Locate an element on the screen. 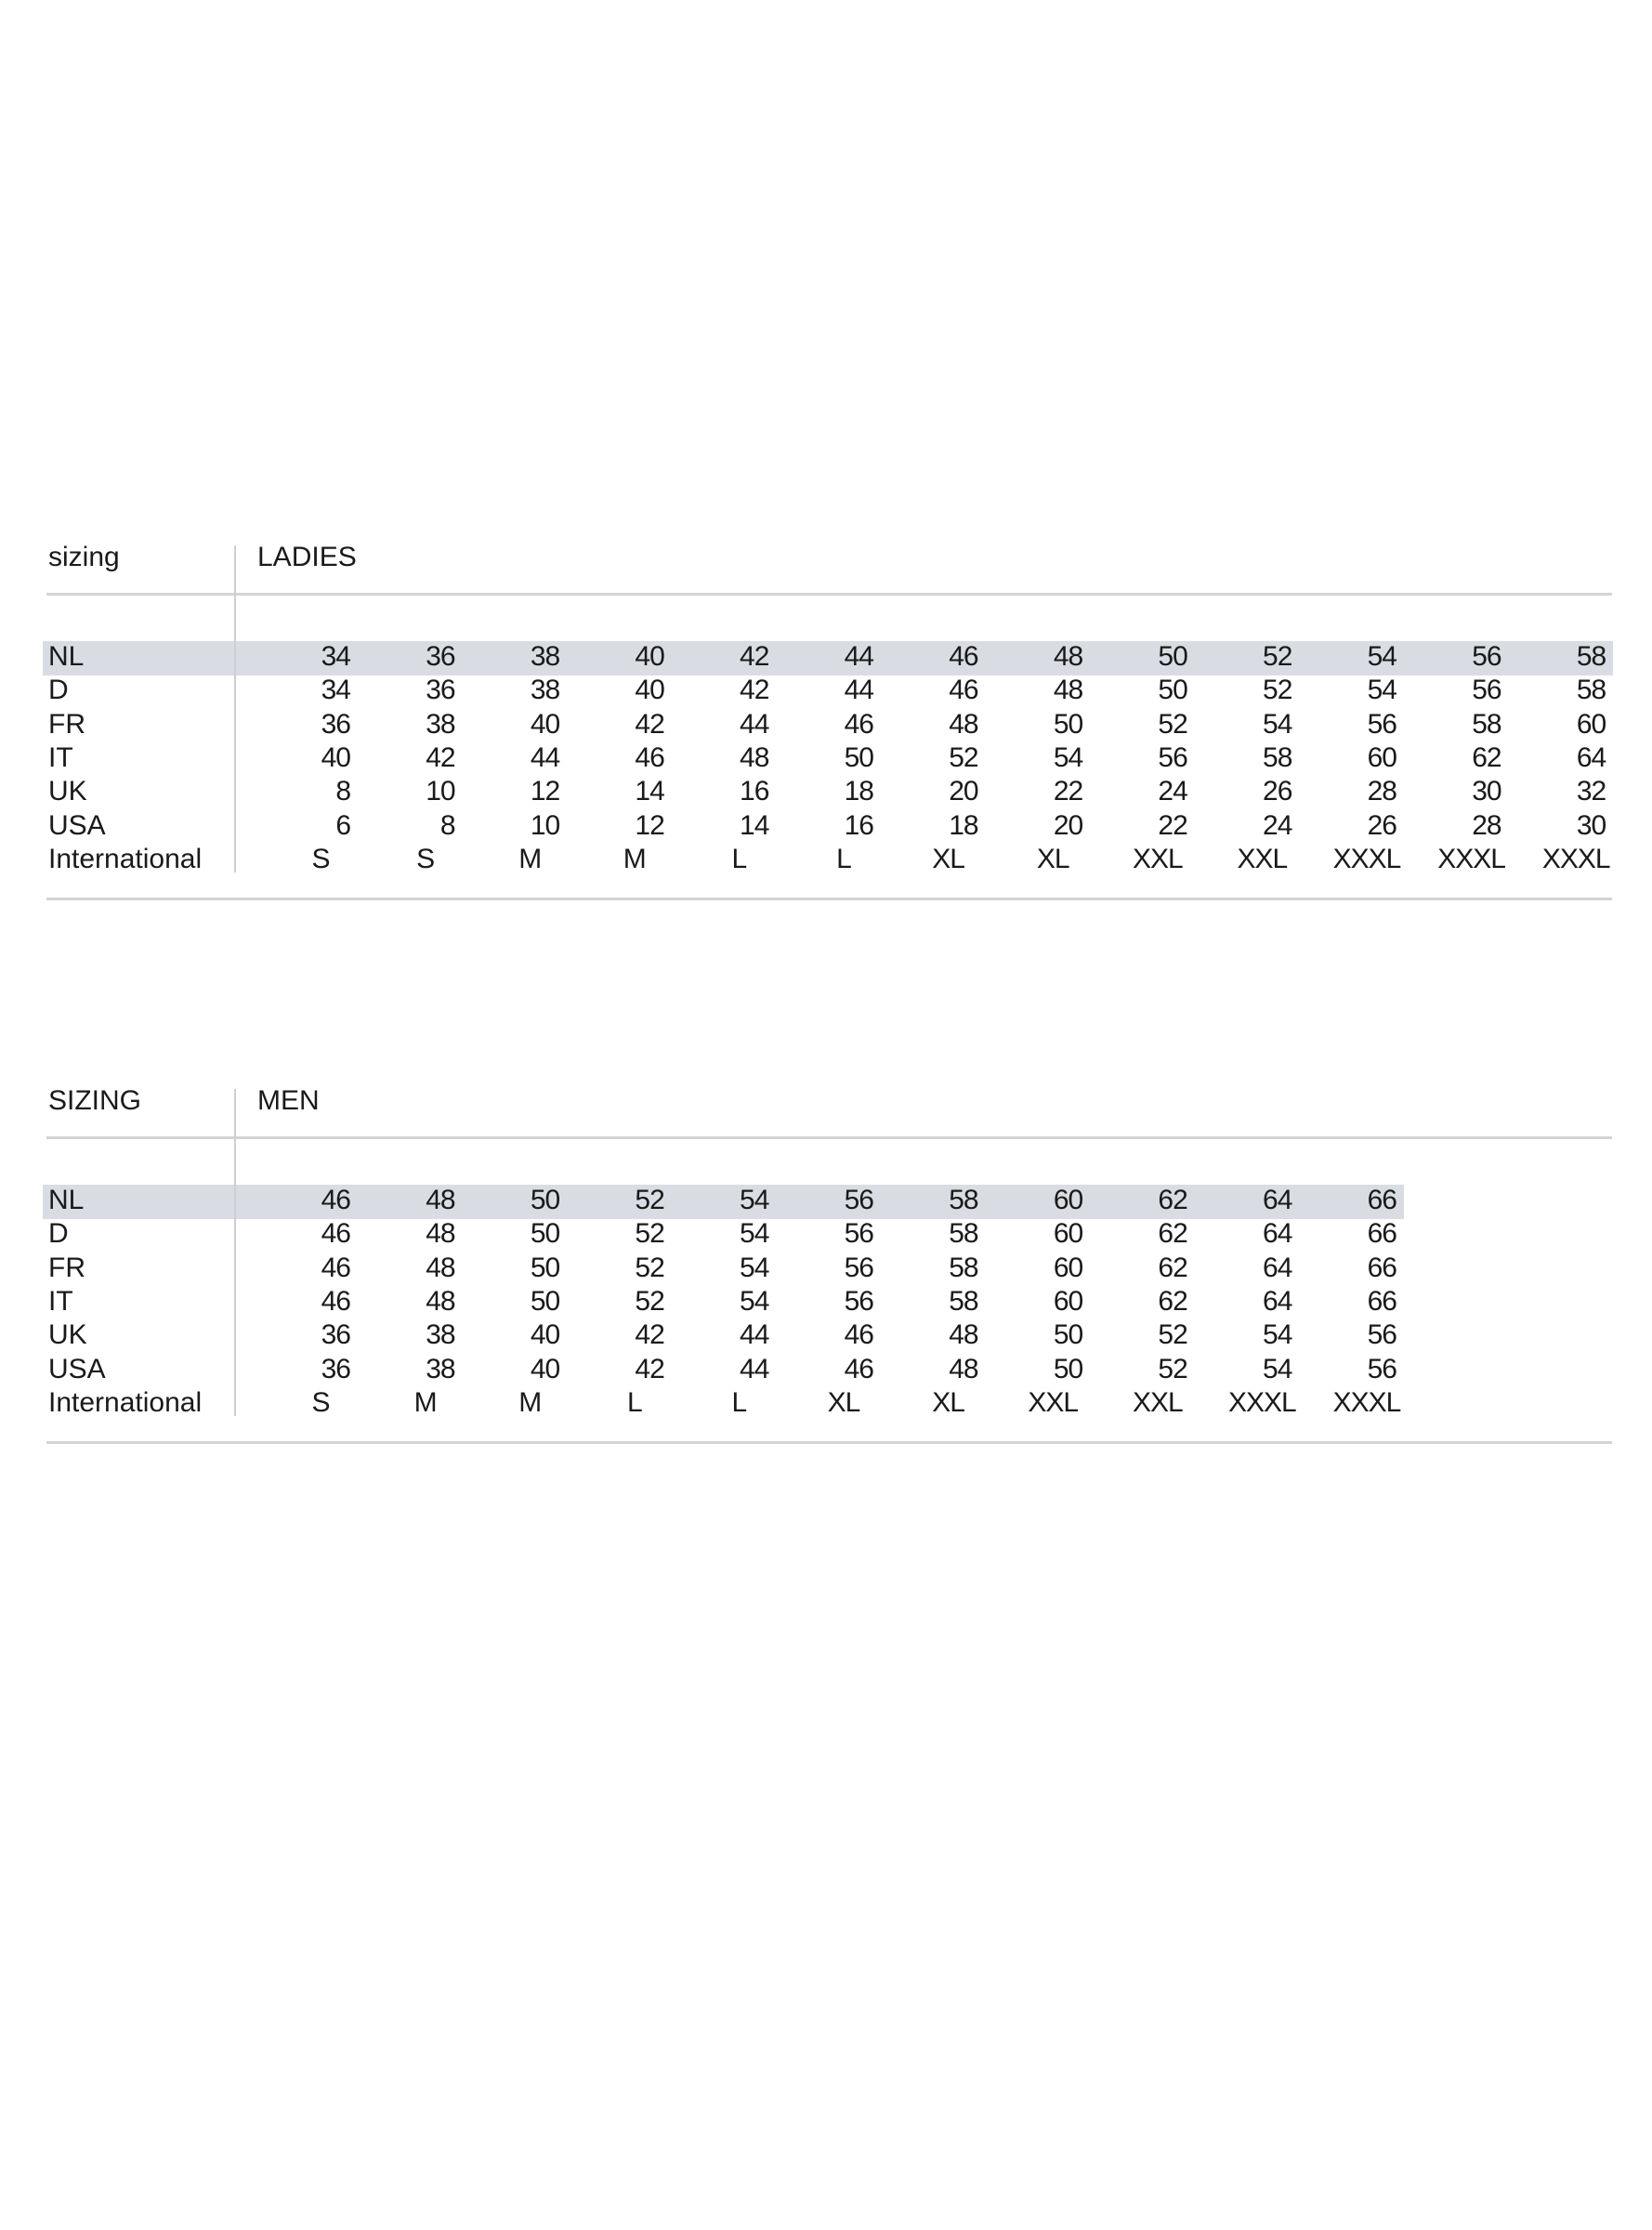  size-cell: 30 is located at coordinates (1591, 825).